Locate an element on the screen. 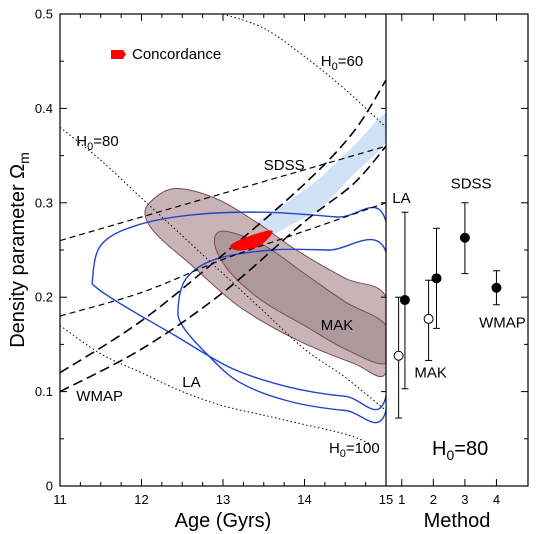 The width and height of the screenshot is (537, 534). method-axis-title: Method is located at coordinates (457, 521).